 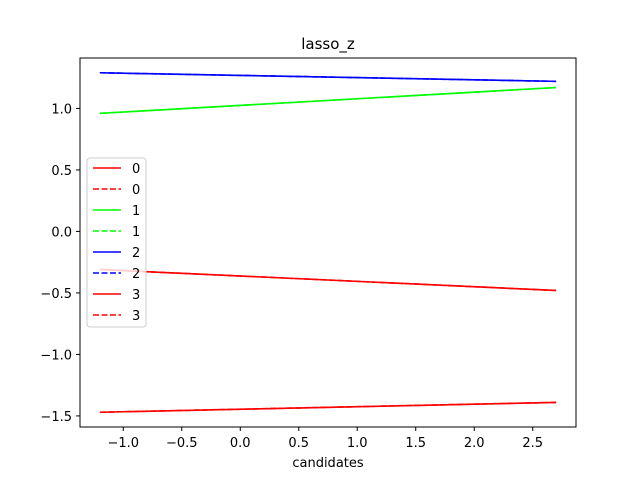 I want to click on x-tick-label: 0.5, so click(x=298, y=443).